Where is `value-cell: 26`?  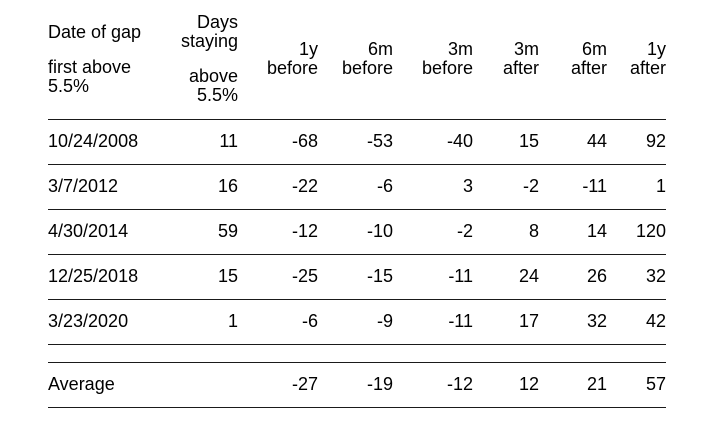 value-cell: 26 is located at coordinates (573, 277).